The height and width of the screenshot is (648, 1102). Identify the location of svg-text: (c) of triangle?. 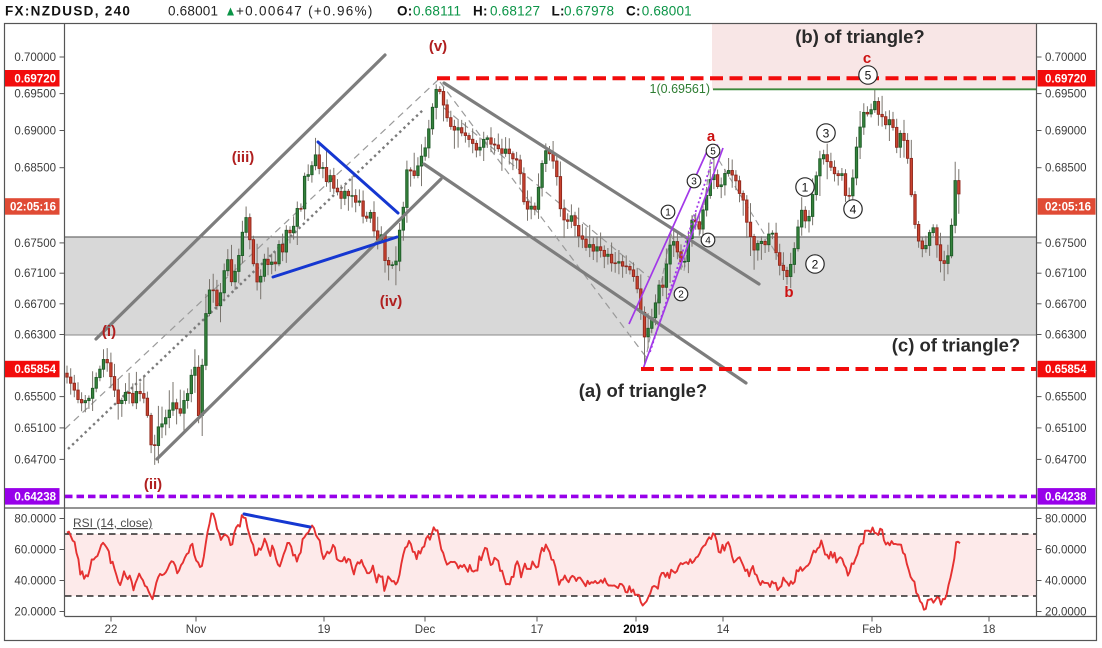
(956, 345).